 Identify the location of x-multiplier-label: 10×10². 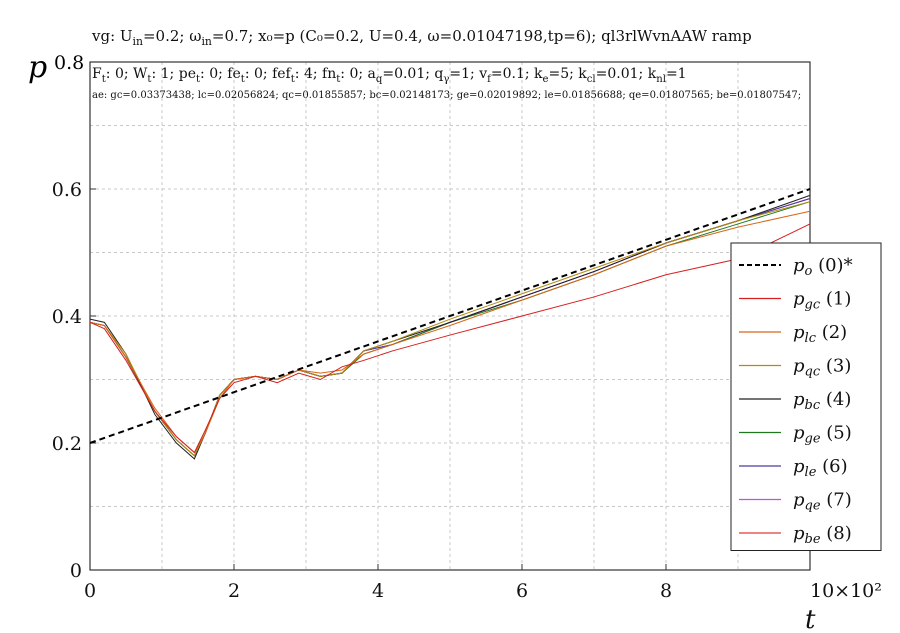
(846, 591).